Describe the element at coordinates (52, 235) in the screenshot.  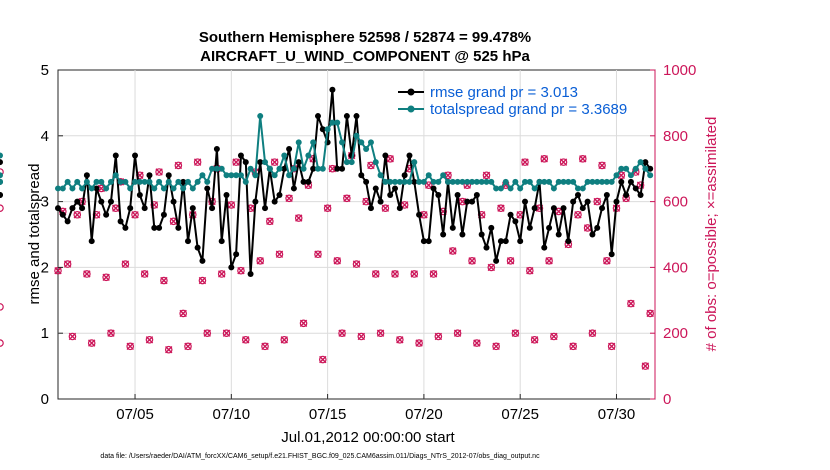
I see `y-axis-left-ticks: 0 1 2 3 4 5` at that location.